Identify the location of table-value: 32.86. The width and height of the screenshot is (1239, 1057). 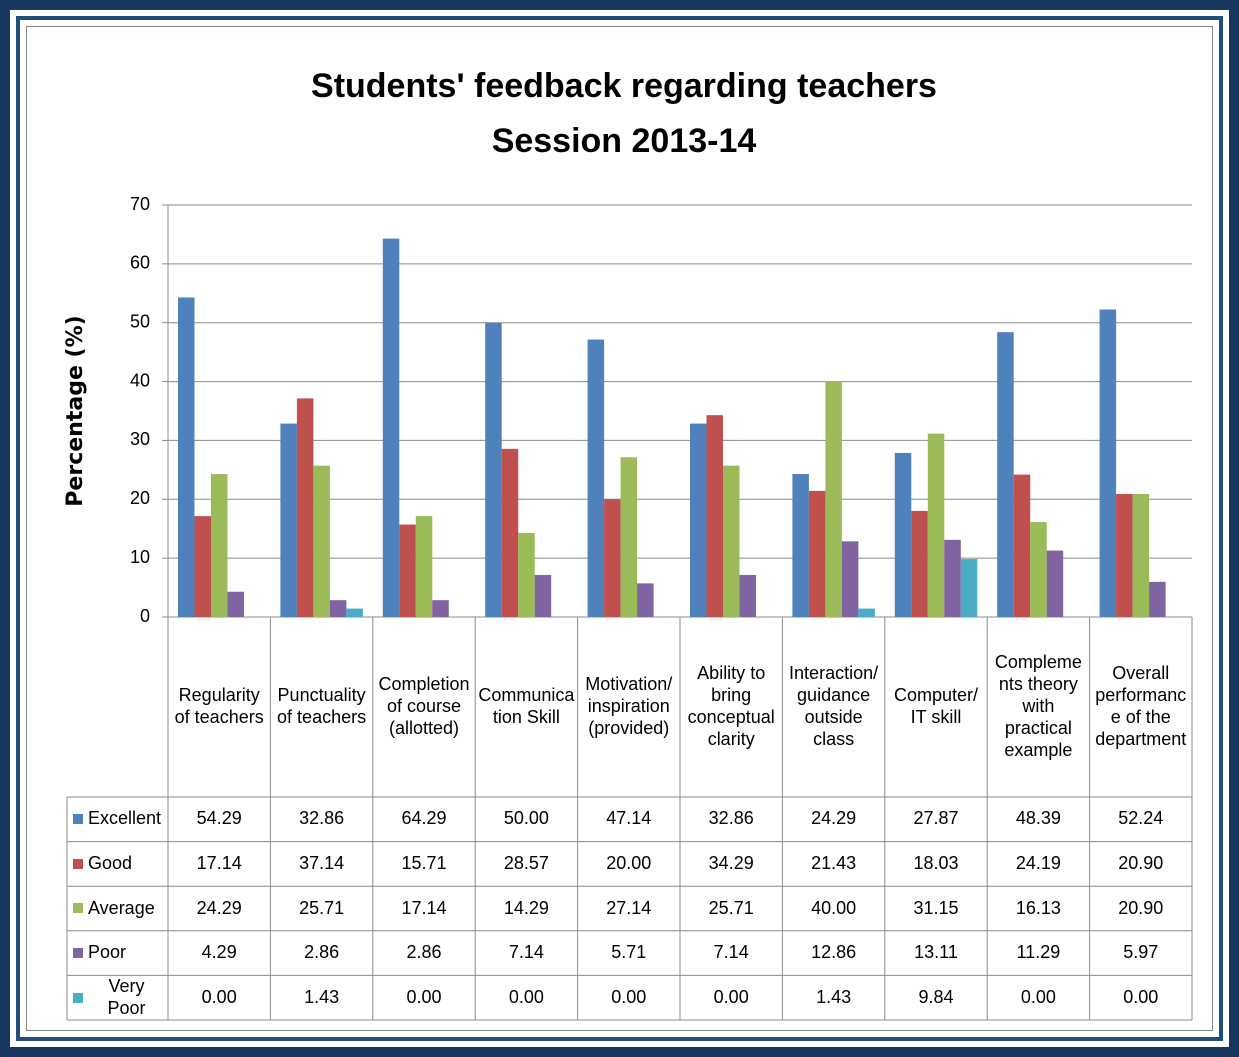
(731, 818).